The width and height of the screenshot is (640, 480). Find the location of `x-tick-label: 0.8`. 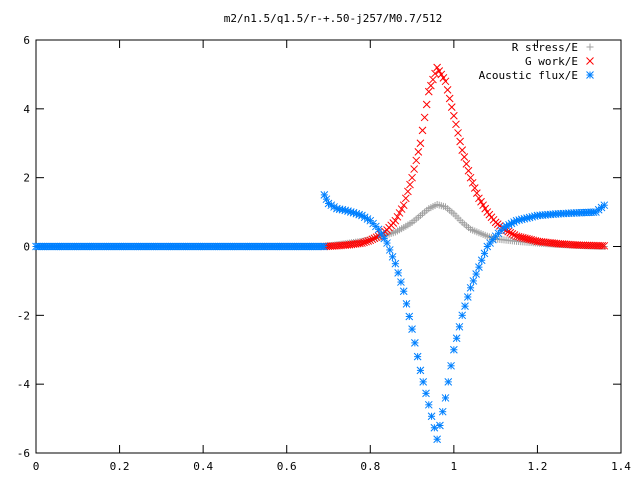

x-tick-label: 0.8 is located at coordinates (370, 466).